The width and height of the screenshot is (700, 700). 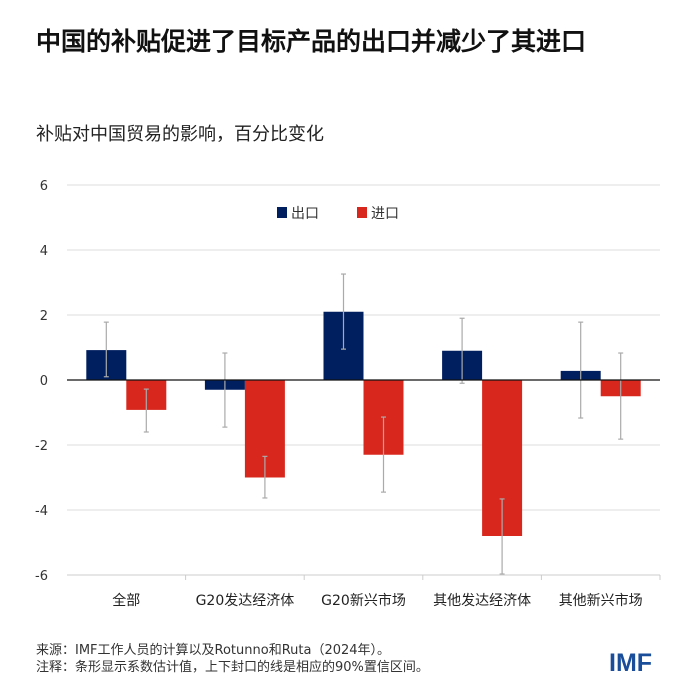 What do you see at coordinates (482, 601) in the screenshot?
I see `x-tick-label: 其他发达经济体` at bounding box center [482, 601].